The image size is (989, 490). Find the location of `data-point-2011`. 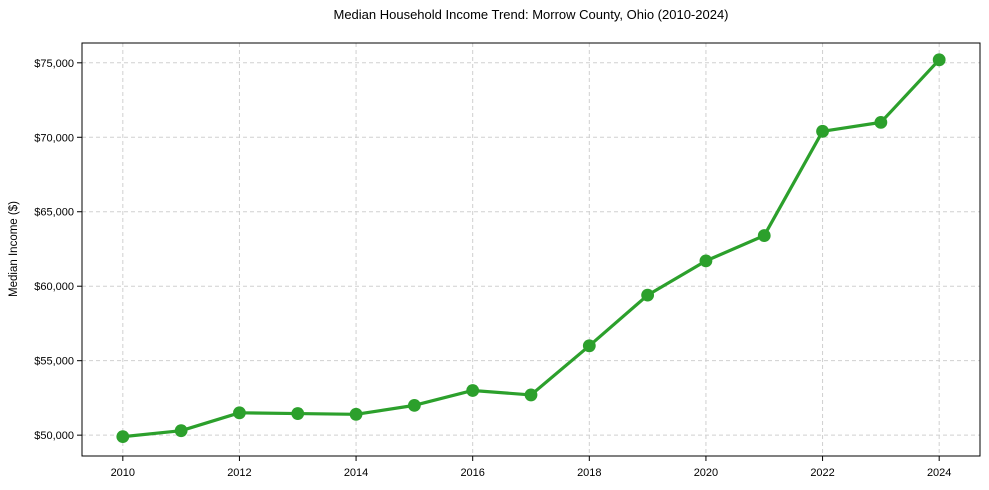

data-point-2011 is located at coordinates (181, 431).